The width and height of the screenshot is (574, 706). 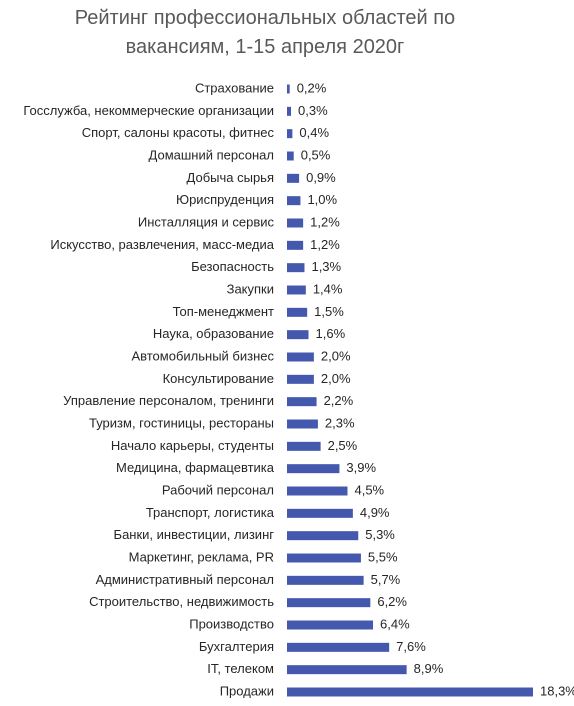 What do you see at coordinates (178, 132) in the screenshot?
I see `y-tick-label: Спорт, салоны красоты, фитнес` at bounding box center [178, 132].